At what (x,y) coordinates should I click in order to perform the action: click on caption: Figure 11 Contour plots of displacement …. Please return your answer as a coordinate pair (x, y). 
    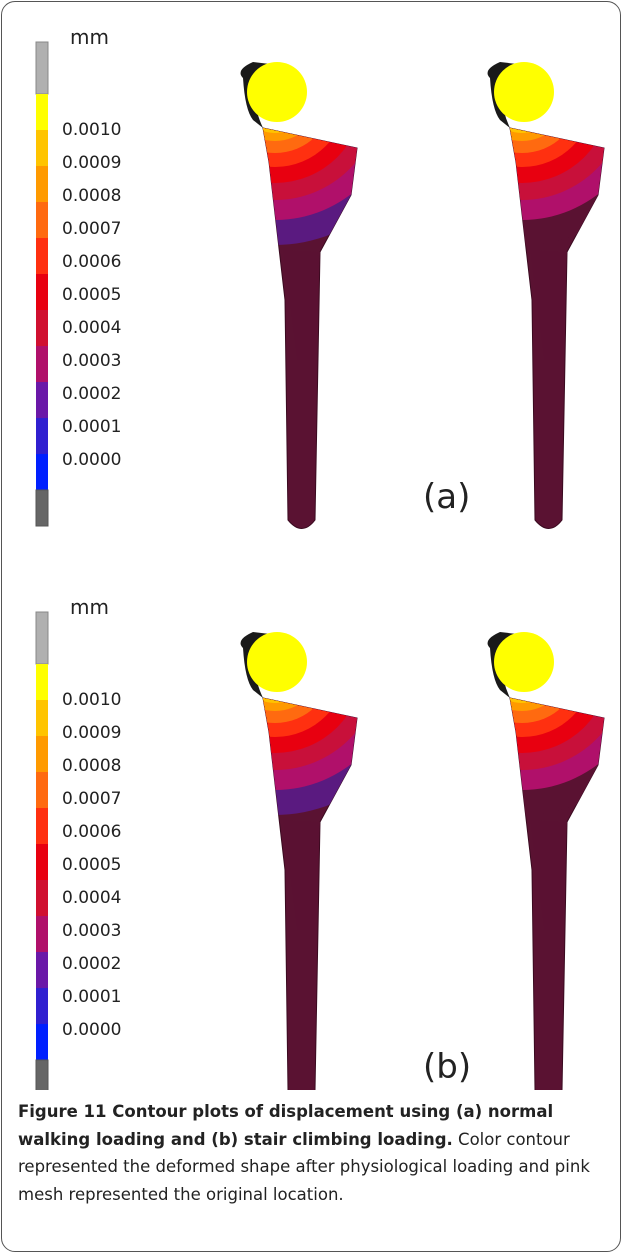
    Looking at the image, I should click on (314, 1153).